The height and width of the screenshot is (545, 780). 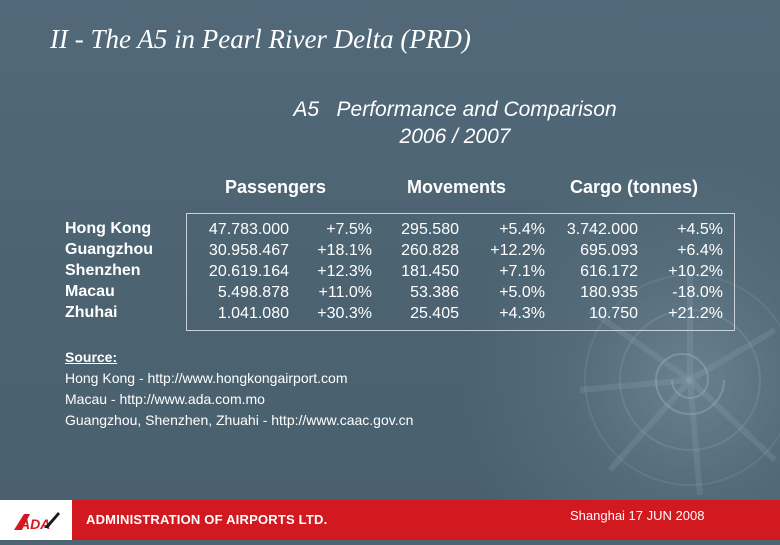 I want to click on turbine-illustration, so click(x=679, y=385).